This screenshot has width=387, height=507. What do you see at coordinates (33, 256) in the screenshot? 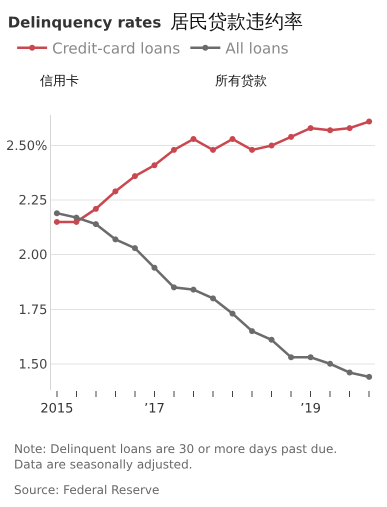
I see `y-tick-label: 2.00` at bounding box center [33, 256].